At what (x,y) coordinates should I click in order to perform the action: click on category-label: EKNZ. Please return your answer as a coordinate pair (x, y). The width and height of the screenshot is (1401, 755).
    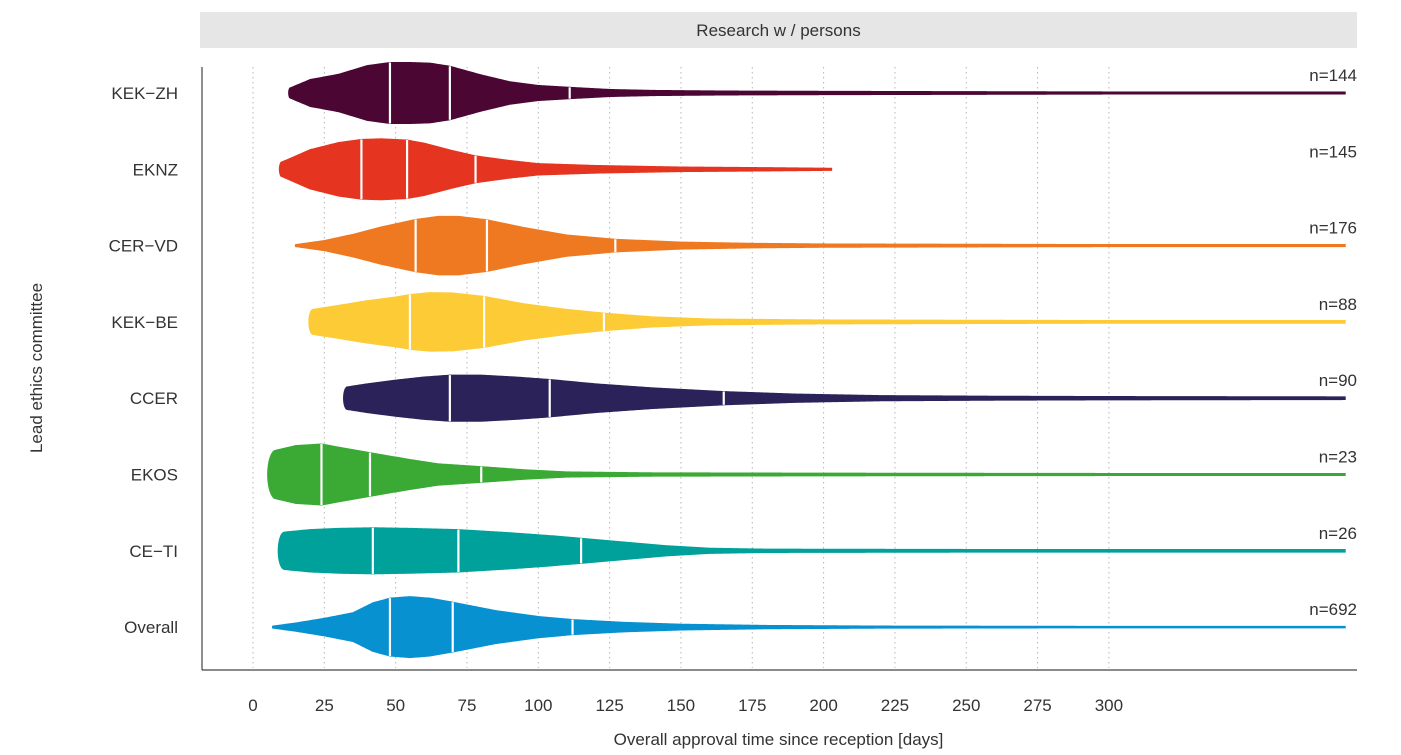
    Looking at the image, I should click on (155, 169).